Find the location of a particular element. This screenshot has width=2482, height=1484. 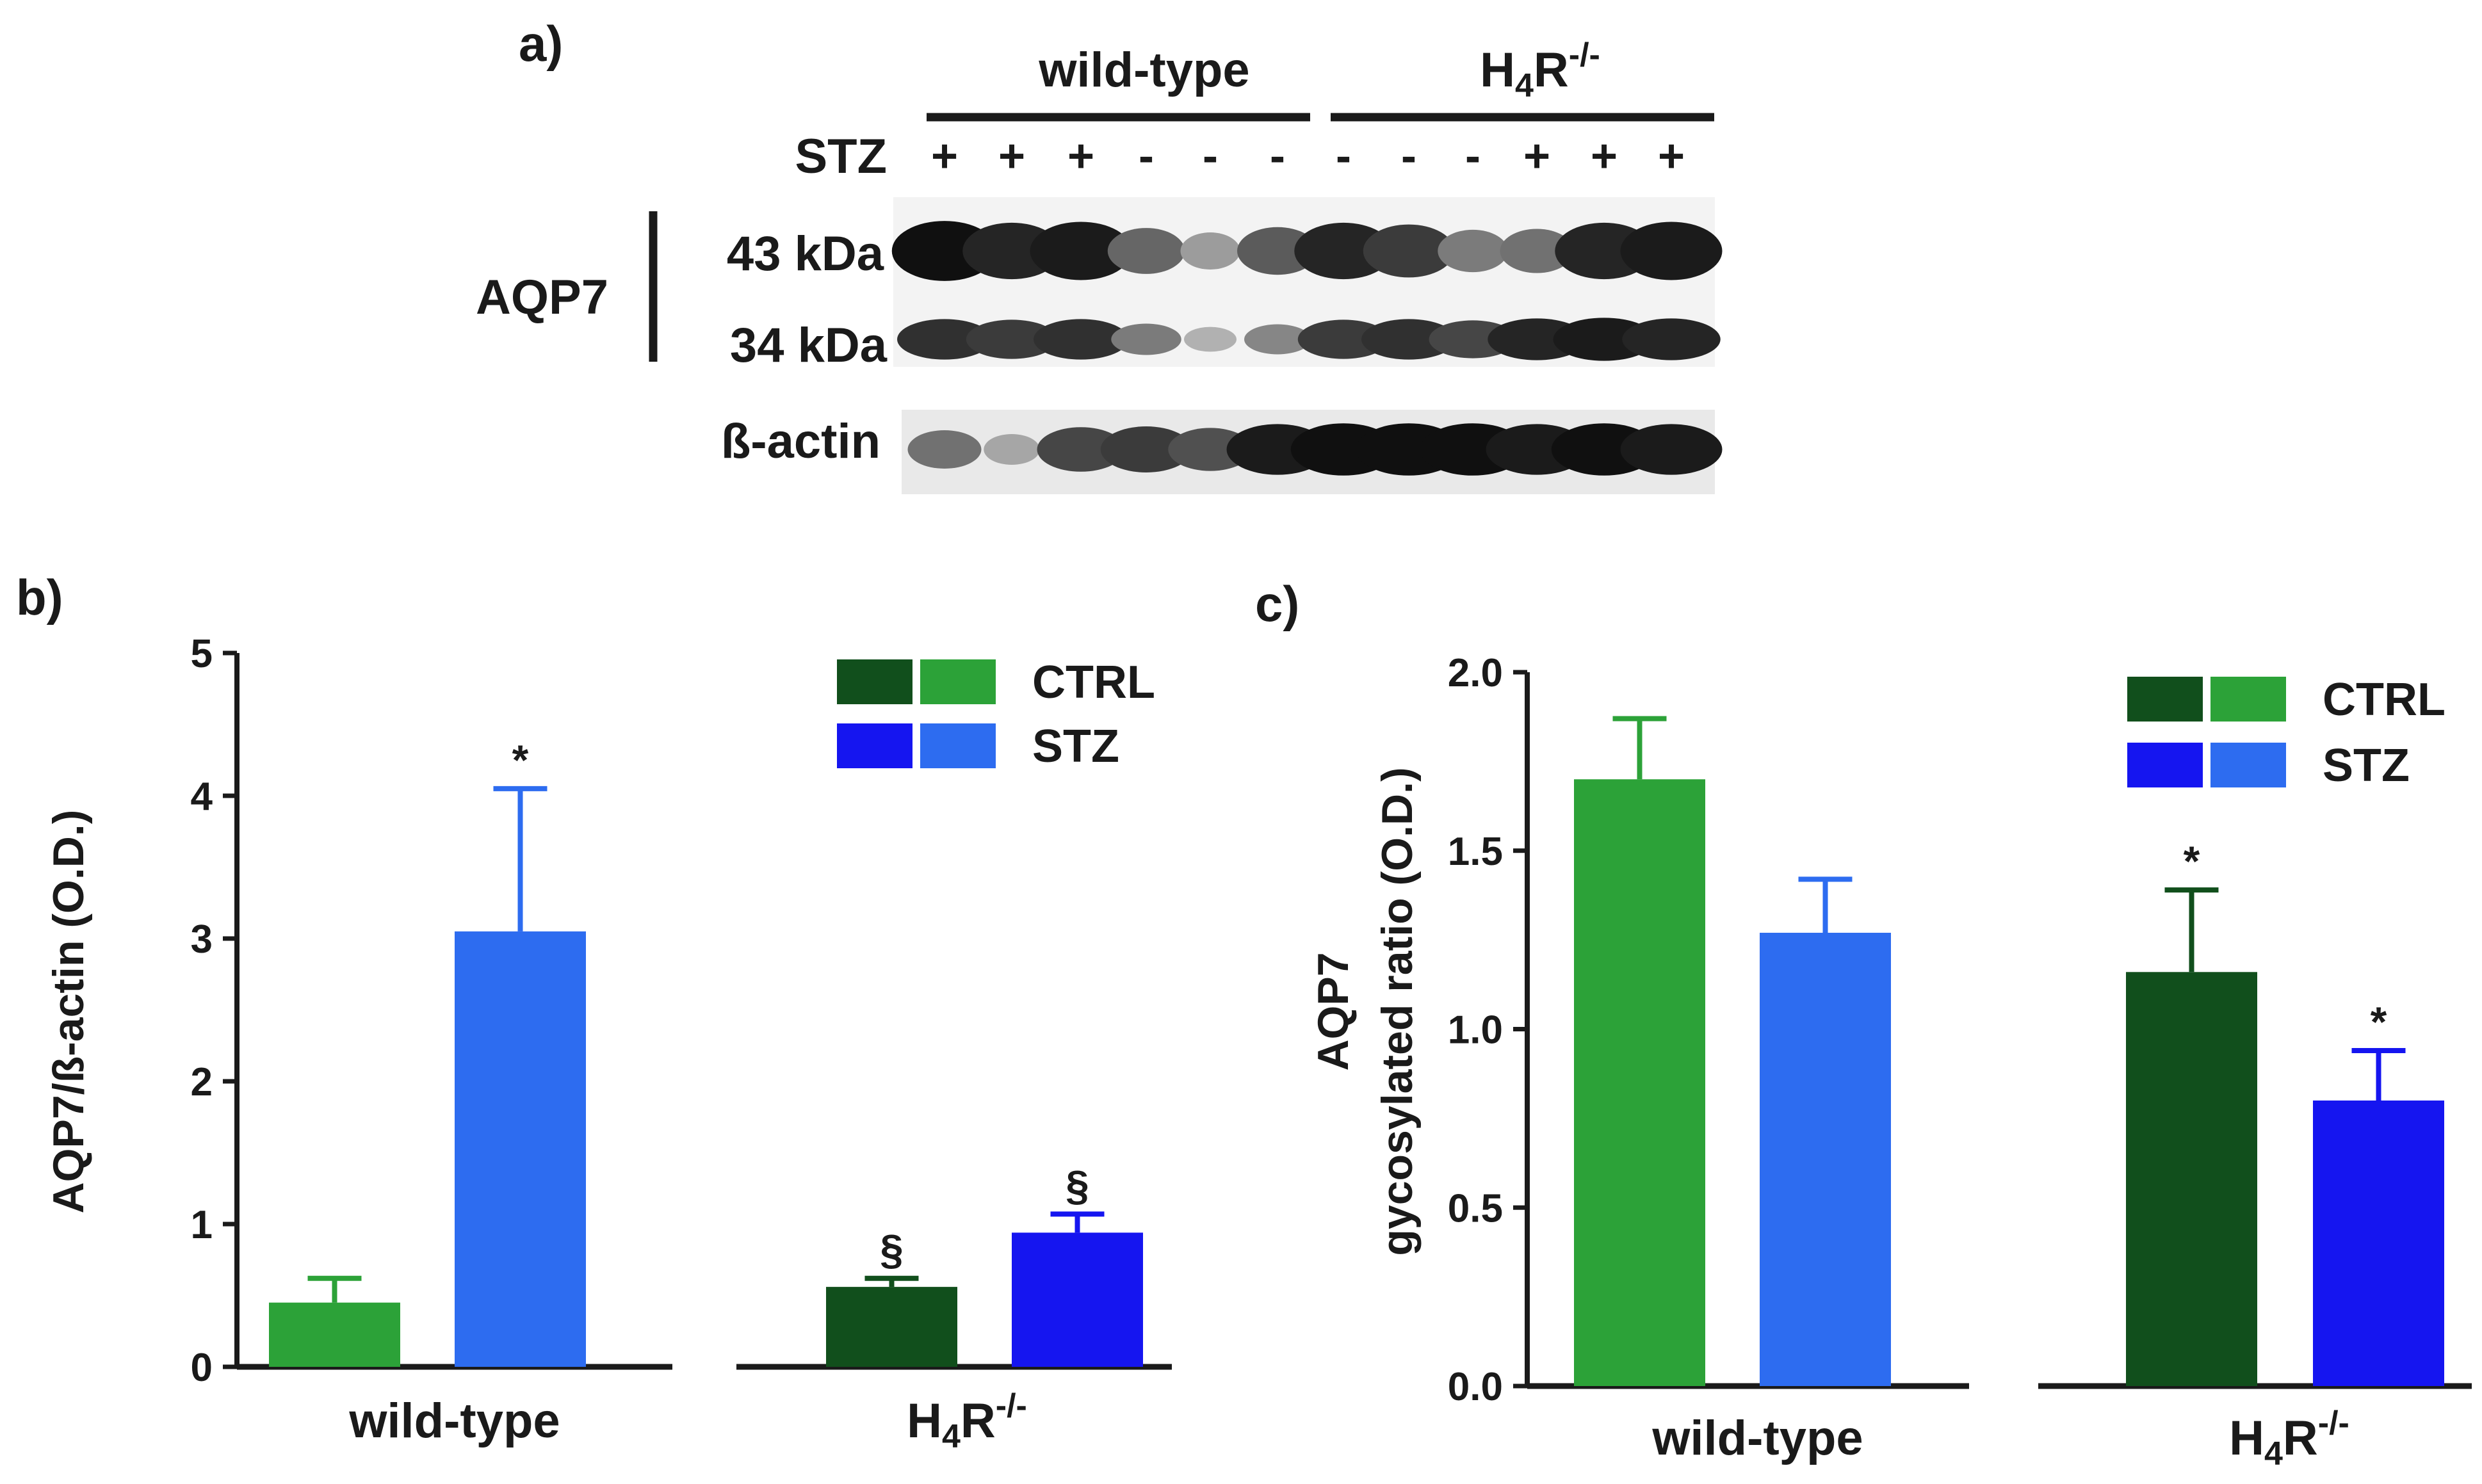

y-tick-label: 0 is located at coordinates (202, 1368).